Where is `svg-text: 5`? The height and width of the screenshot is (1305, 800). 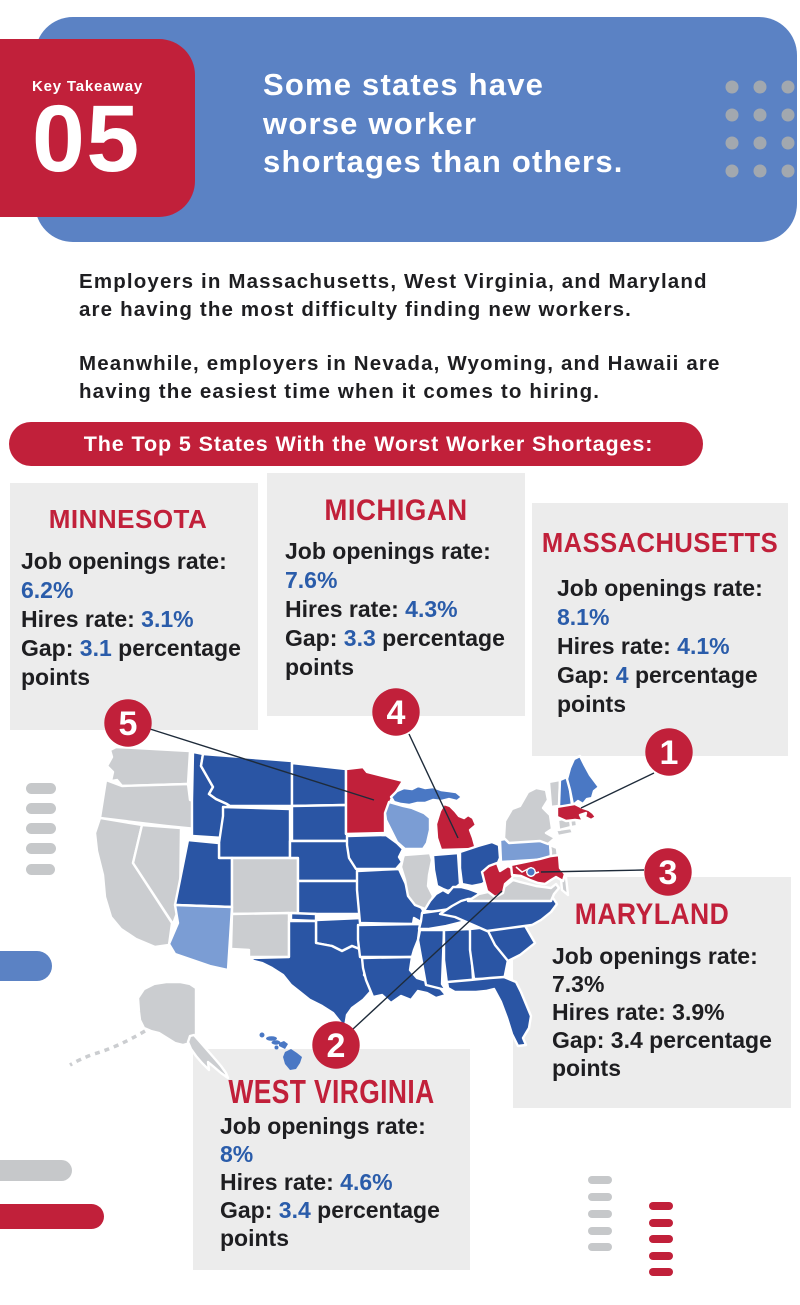 svg-text: 5 is located at coordinates (128, 724).